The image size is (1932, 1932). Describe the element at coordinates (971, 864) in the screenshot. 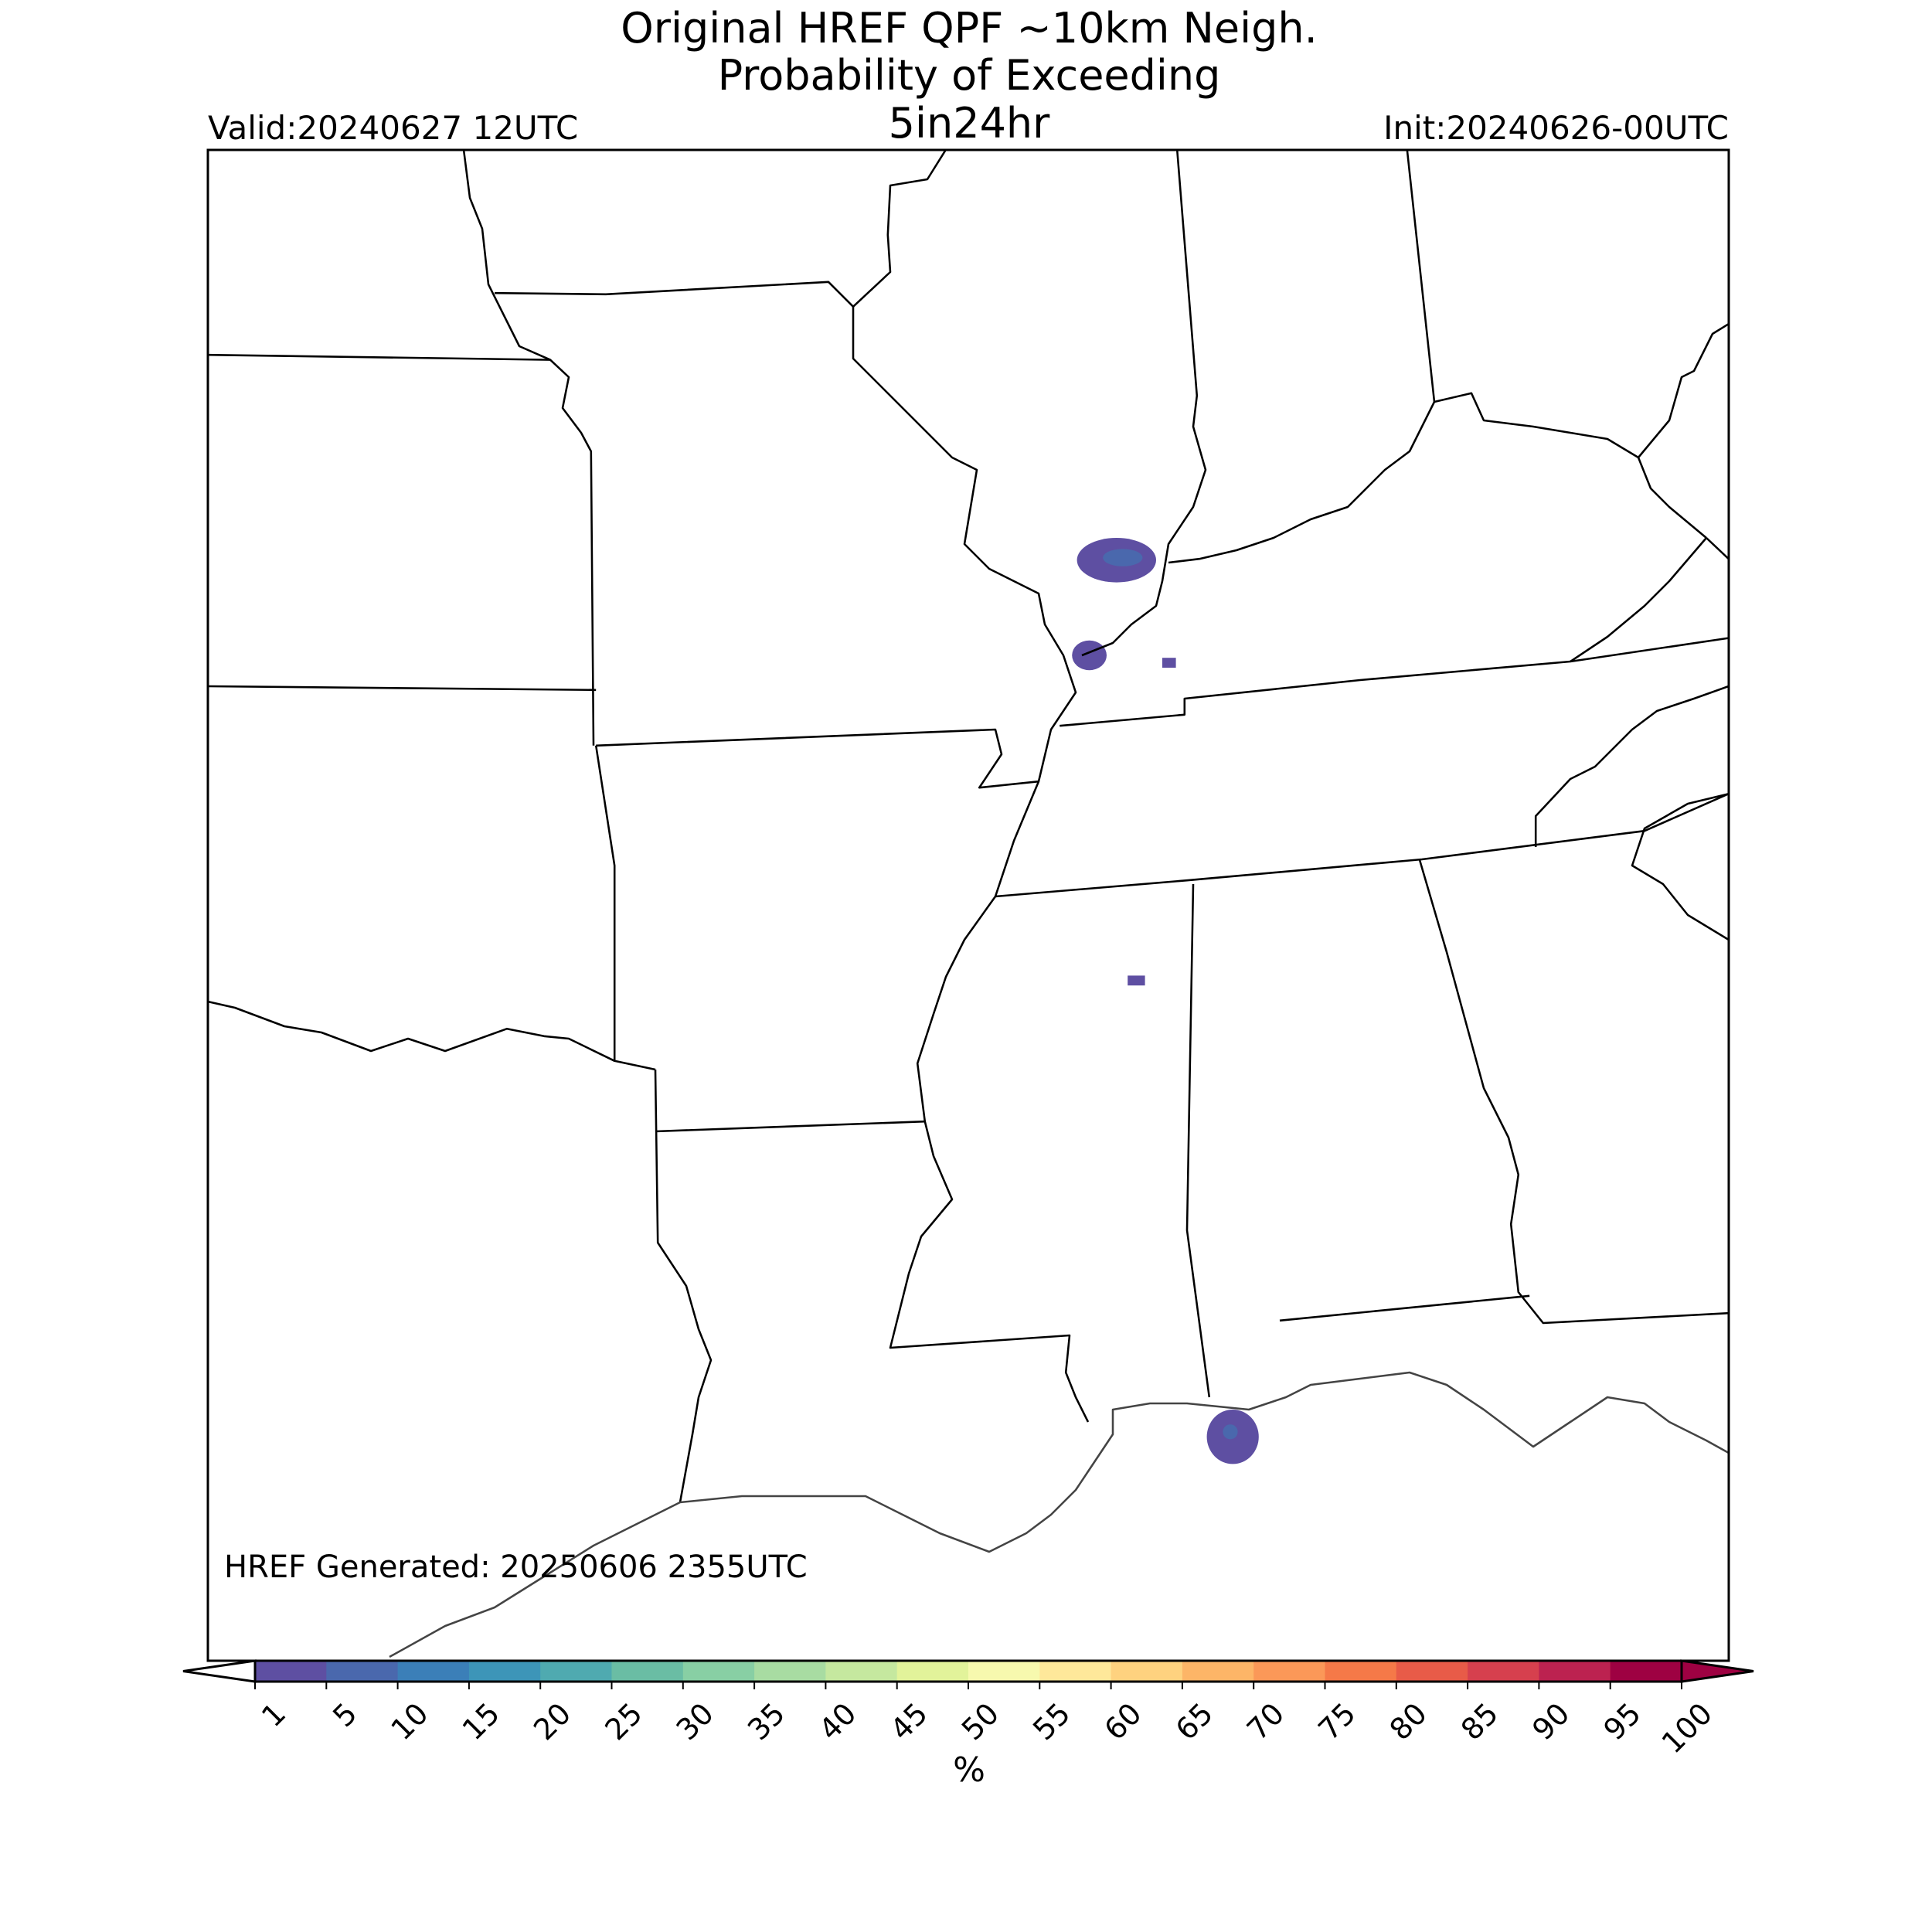

I see `river-line` at that location.